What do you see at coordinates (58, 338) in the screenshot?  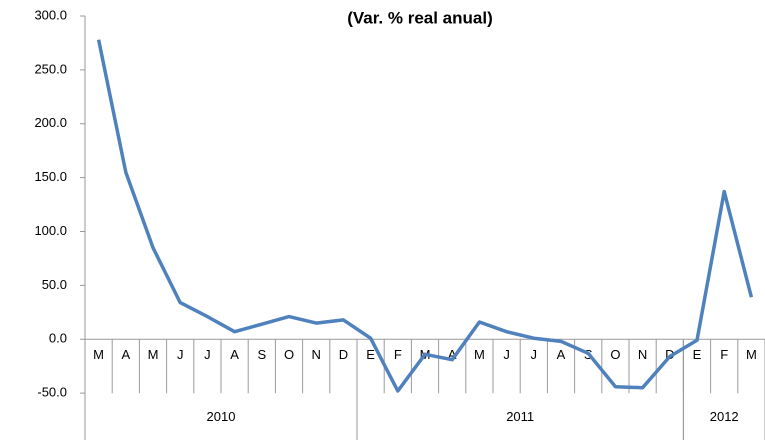 I see `y-tick-label: 0.0` at bounding box center [58, 338].